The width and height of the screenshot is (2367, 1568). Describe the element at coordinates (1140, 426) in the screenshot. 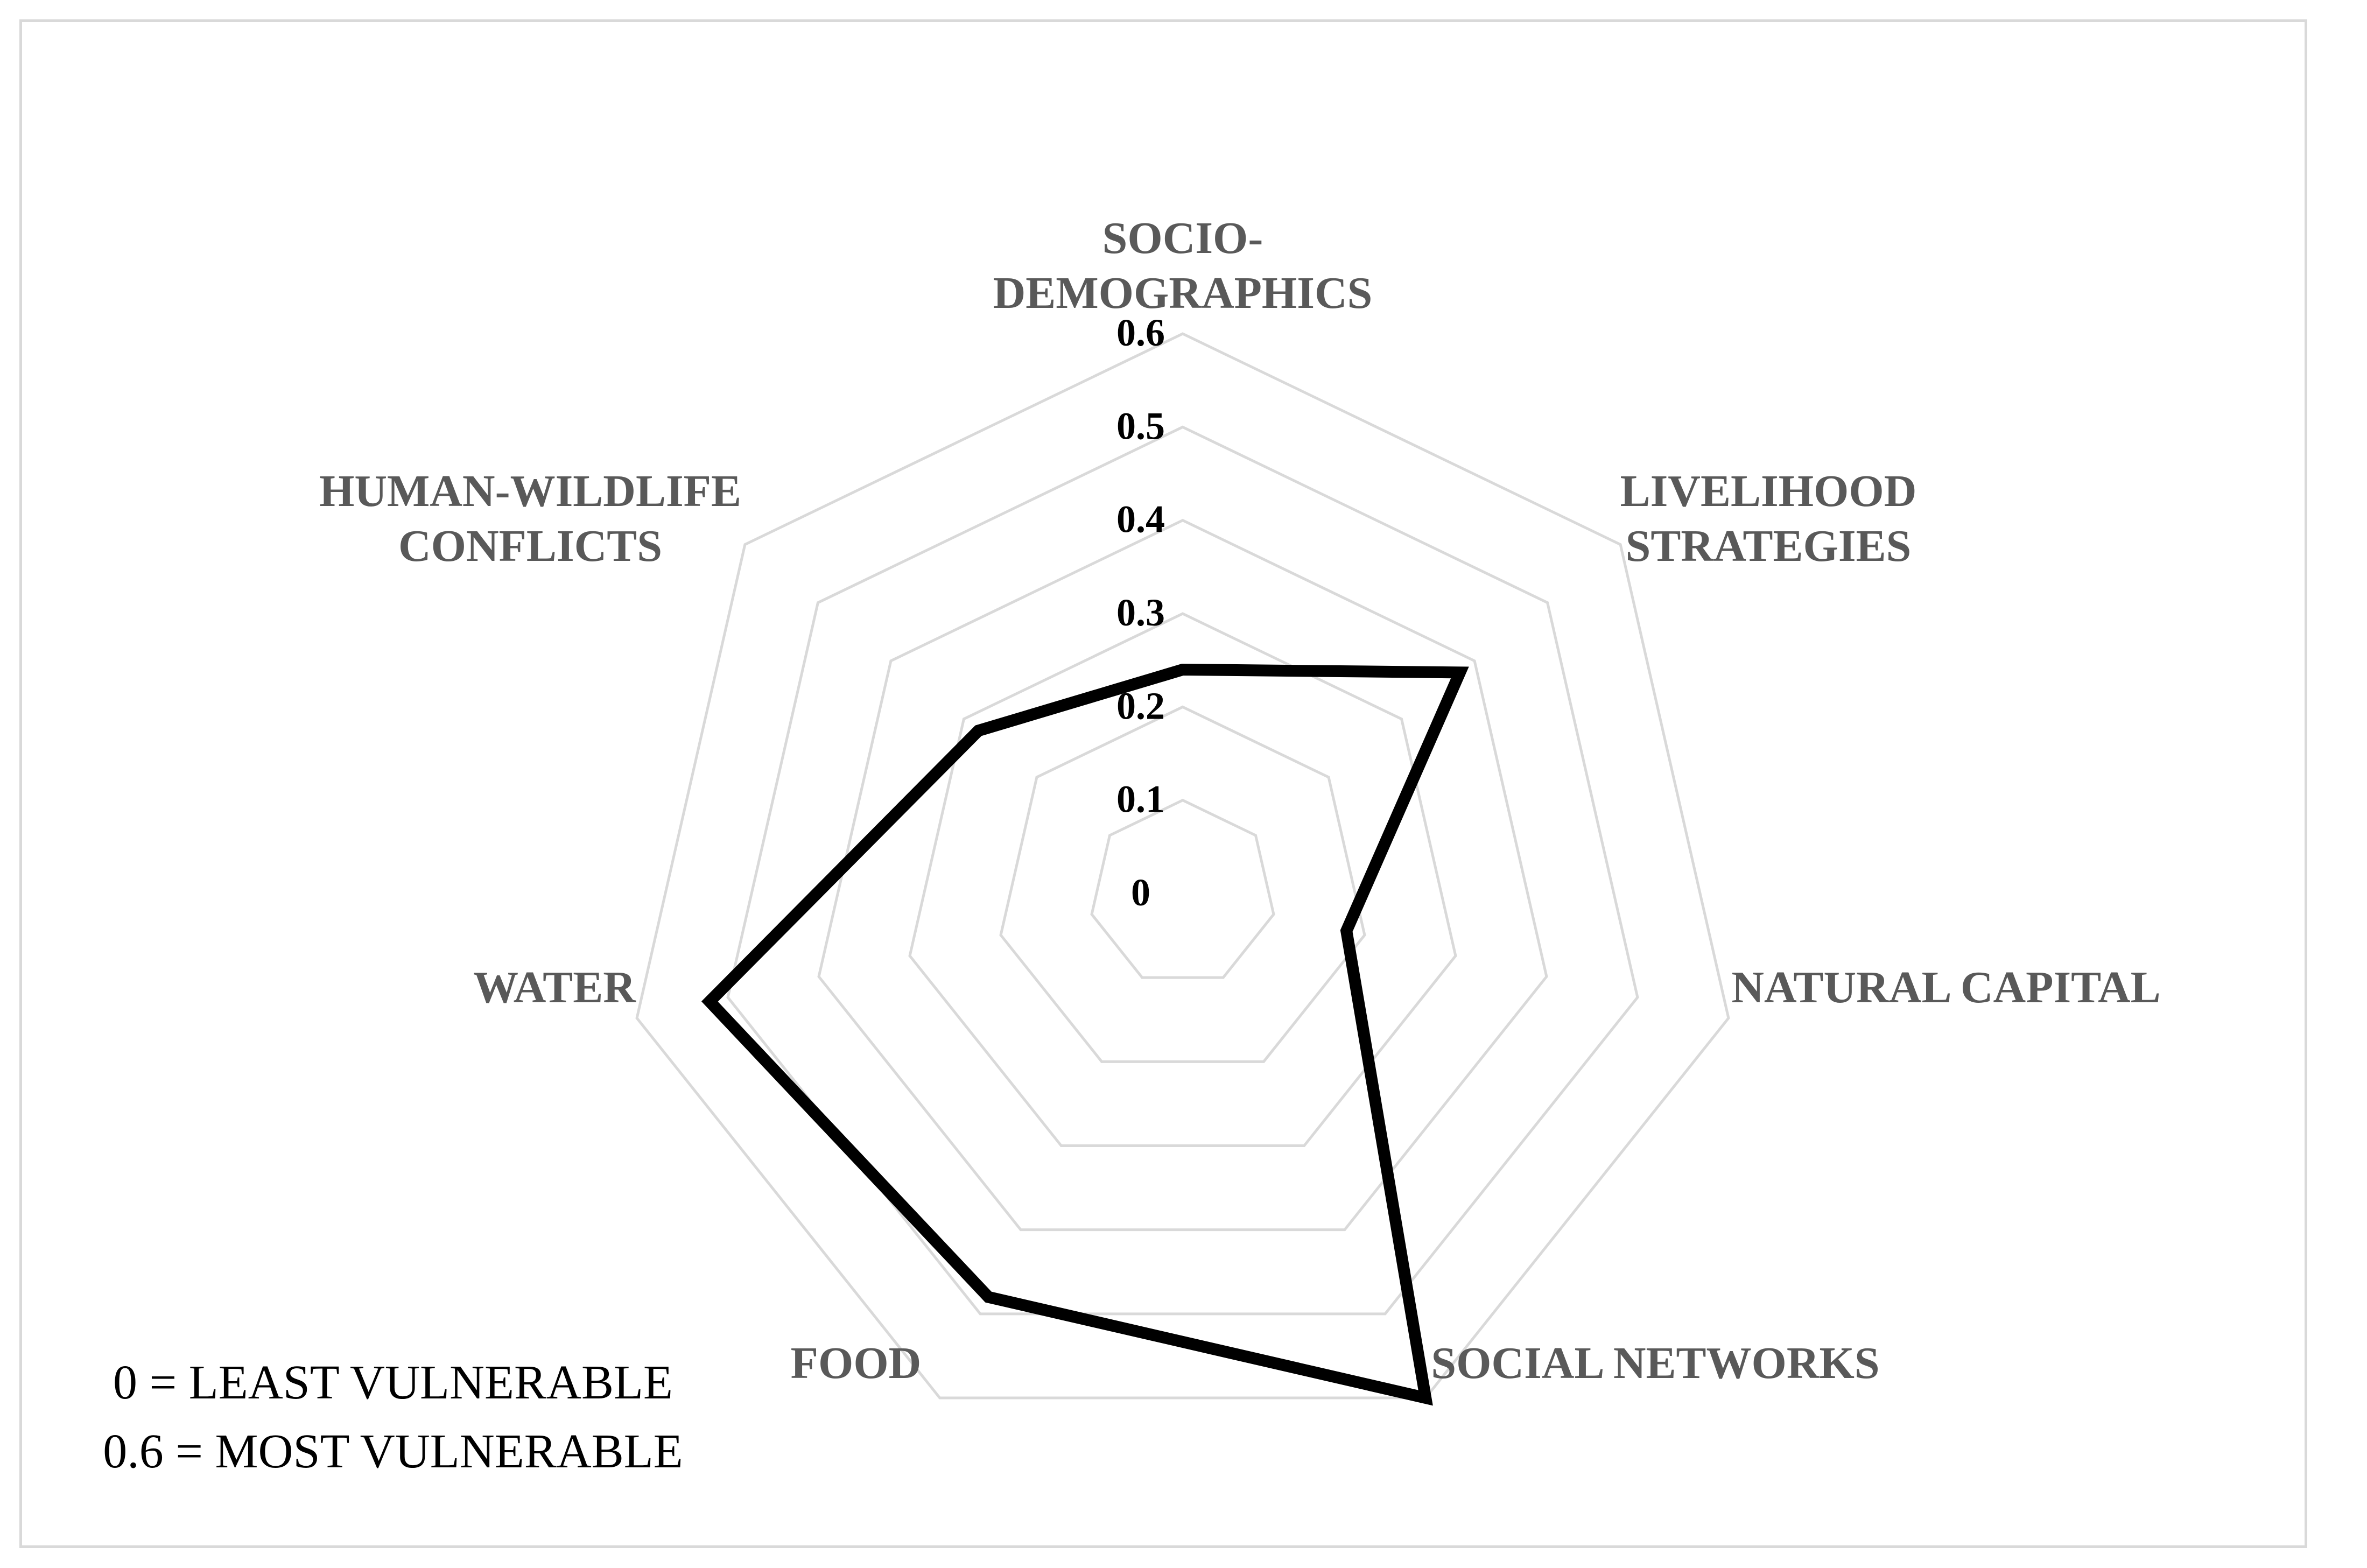

I see `tick-label-5: 0.5` at that location.